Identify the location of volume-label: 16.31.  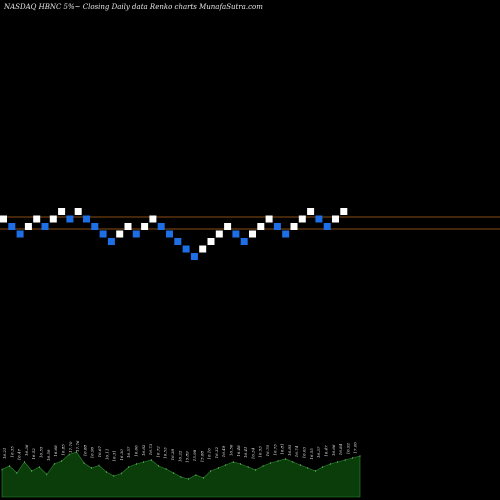
(114, 455).